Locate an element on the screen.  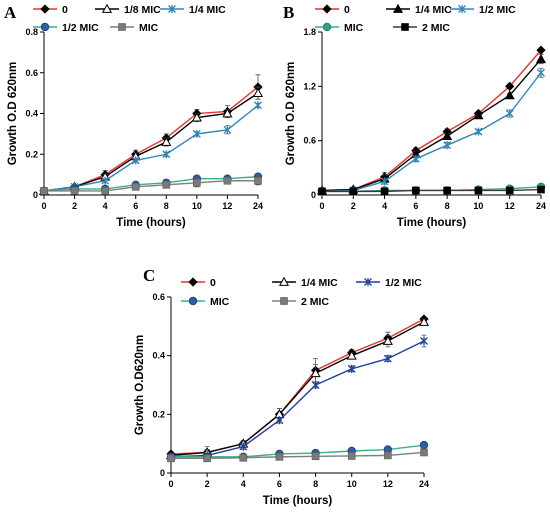
x-tick-label: 24 is located at coordinates (258, 206).